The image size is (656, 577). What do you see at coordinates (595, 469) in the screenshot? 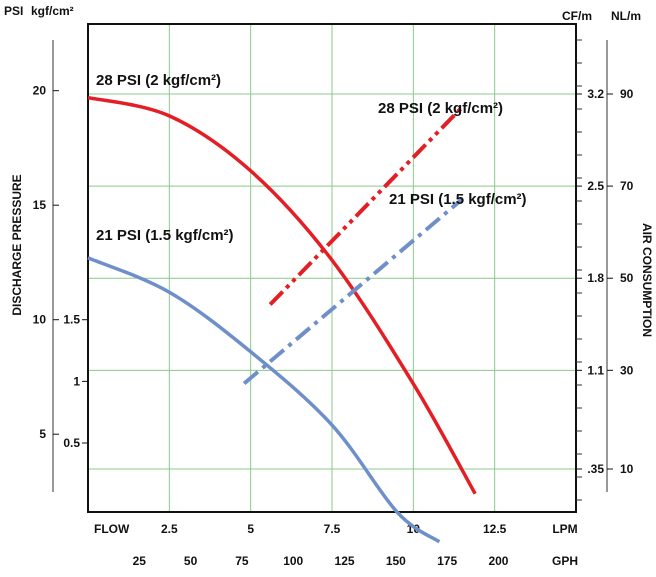
I see `cfm-tick-label: .35` at bounding box center [595, 469].